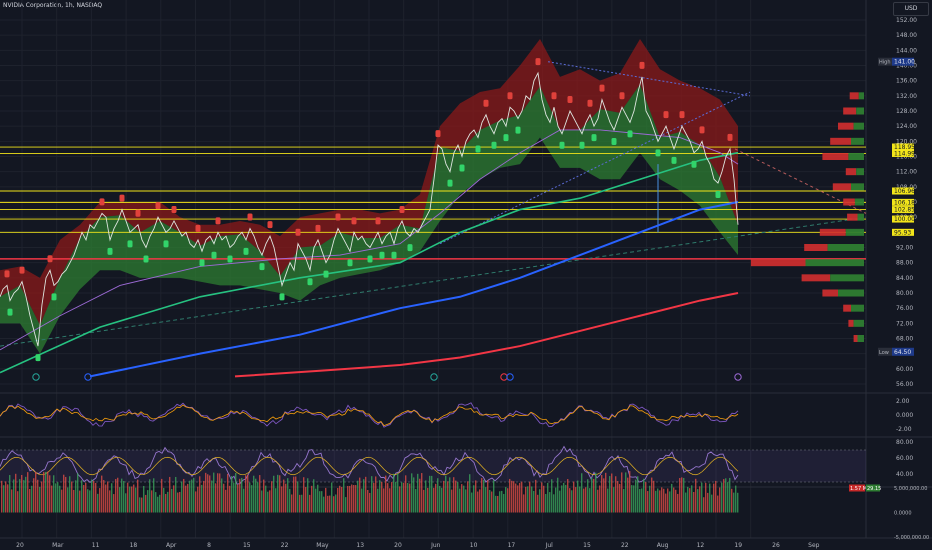  Describe the element at coordinates (322, 545) in the screenshot. I see `time-tick-label: May` at that location.